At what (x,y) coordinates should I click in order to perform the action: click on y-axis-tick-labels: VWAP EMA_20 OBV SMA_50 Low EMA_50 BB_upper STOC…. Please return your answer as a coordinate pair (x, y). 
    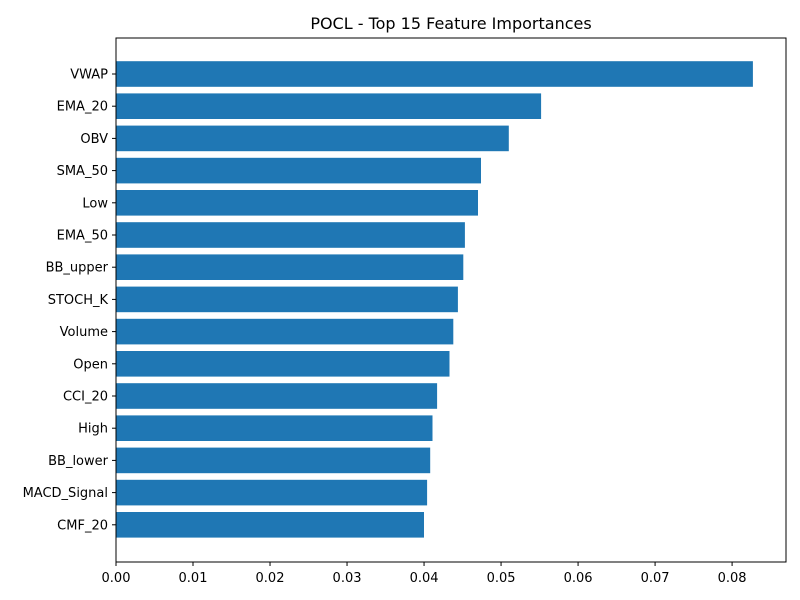
    Looking at the image, I should click on (69, 300).